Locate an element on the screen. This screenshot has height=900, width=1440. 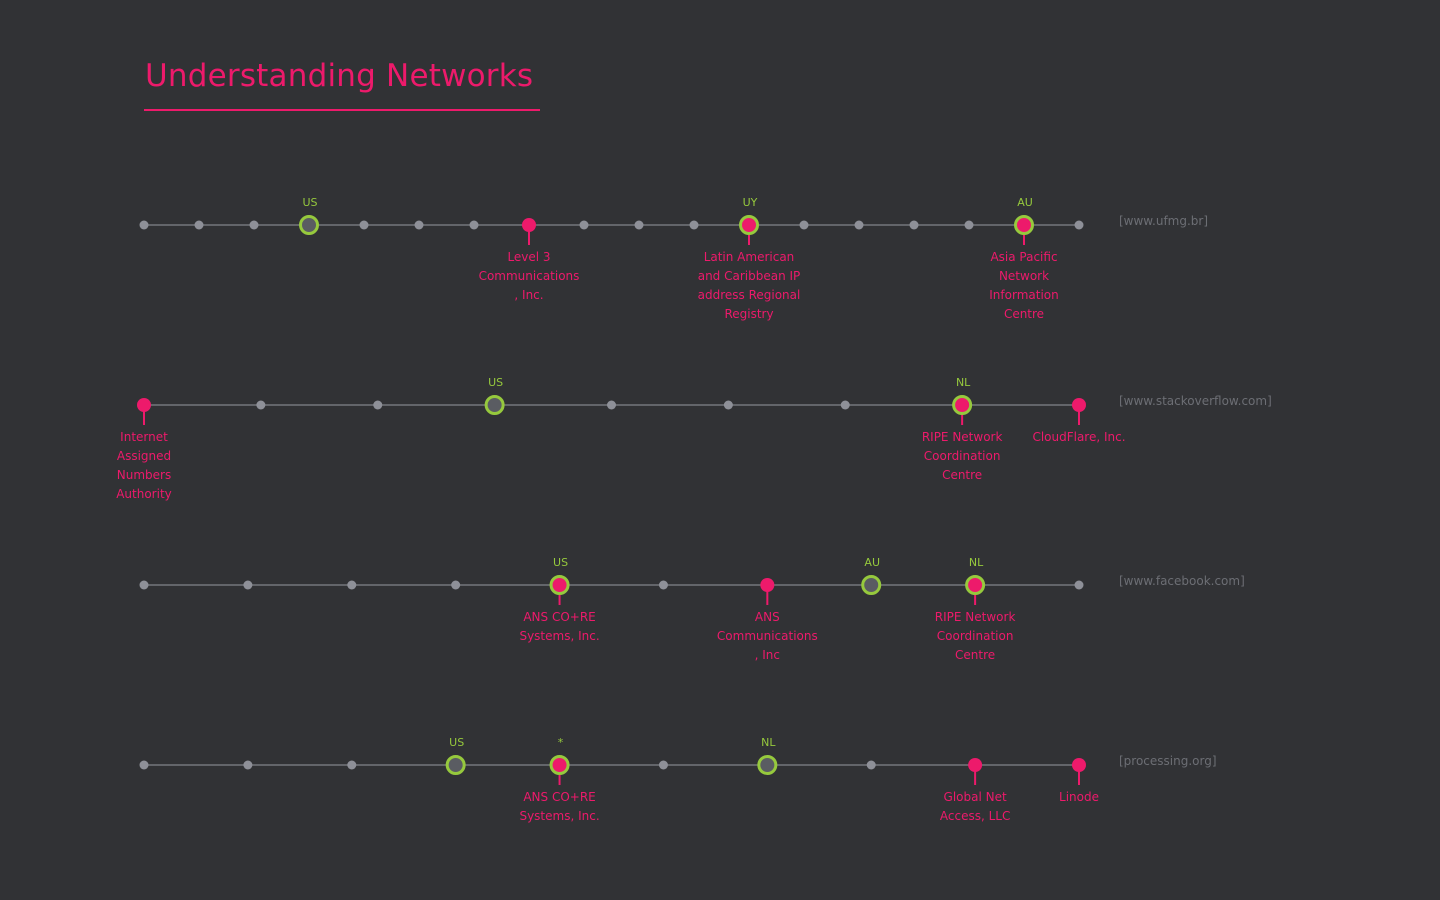
country-code-label: UY is located at coordinates (750, 202).